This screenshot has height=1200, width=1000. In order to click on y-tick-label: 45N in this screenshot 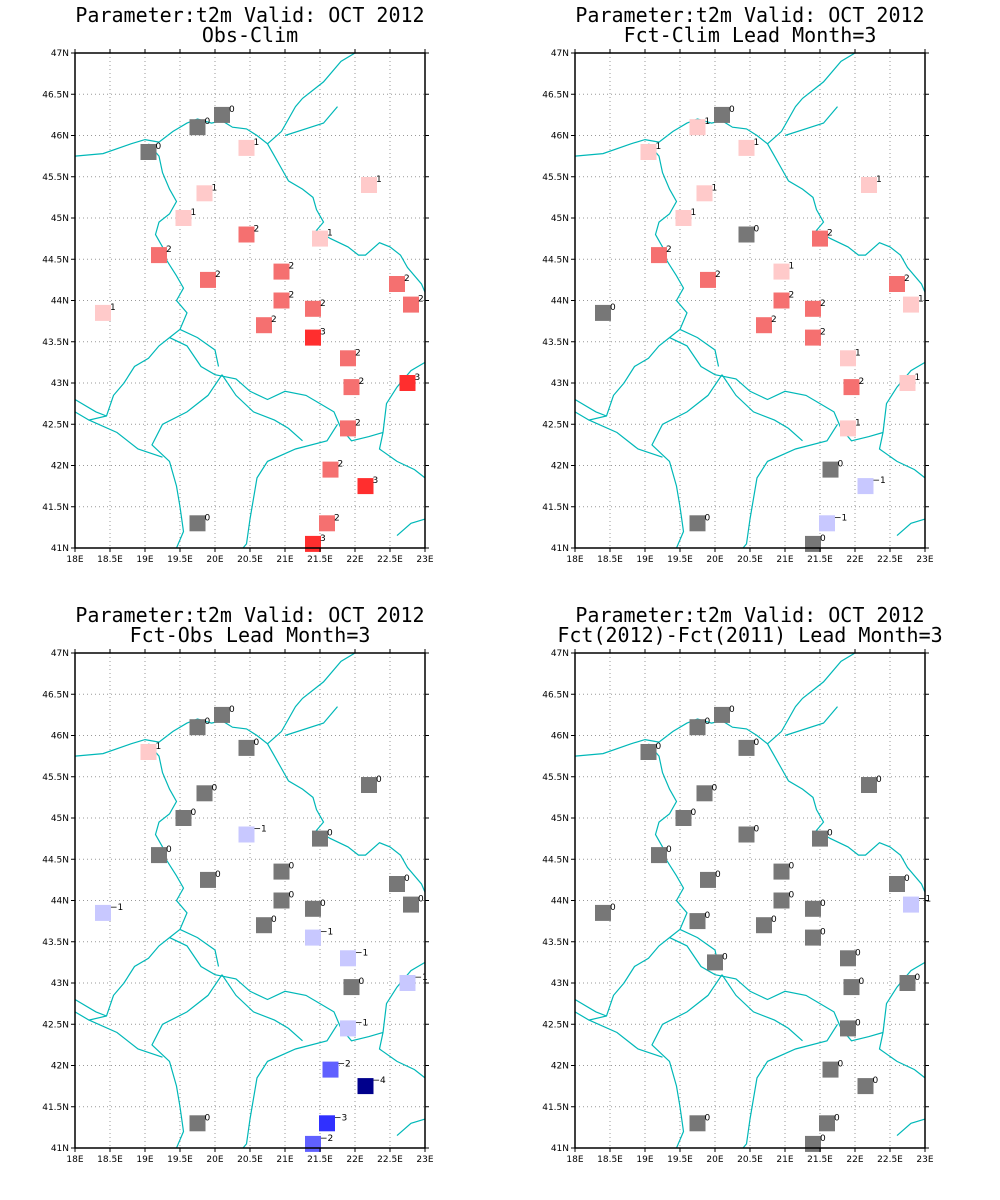, I will do `click(560, 219)`.